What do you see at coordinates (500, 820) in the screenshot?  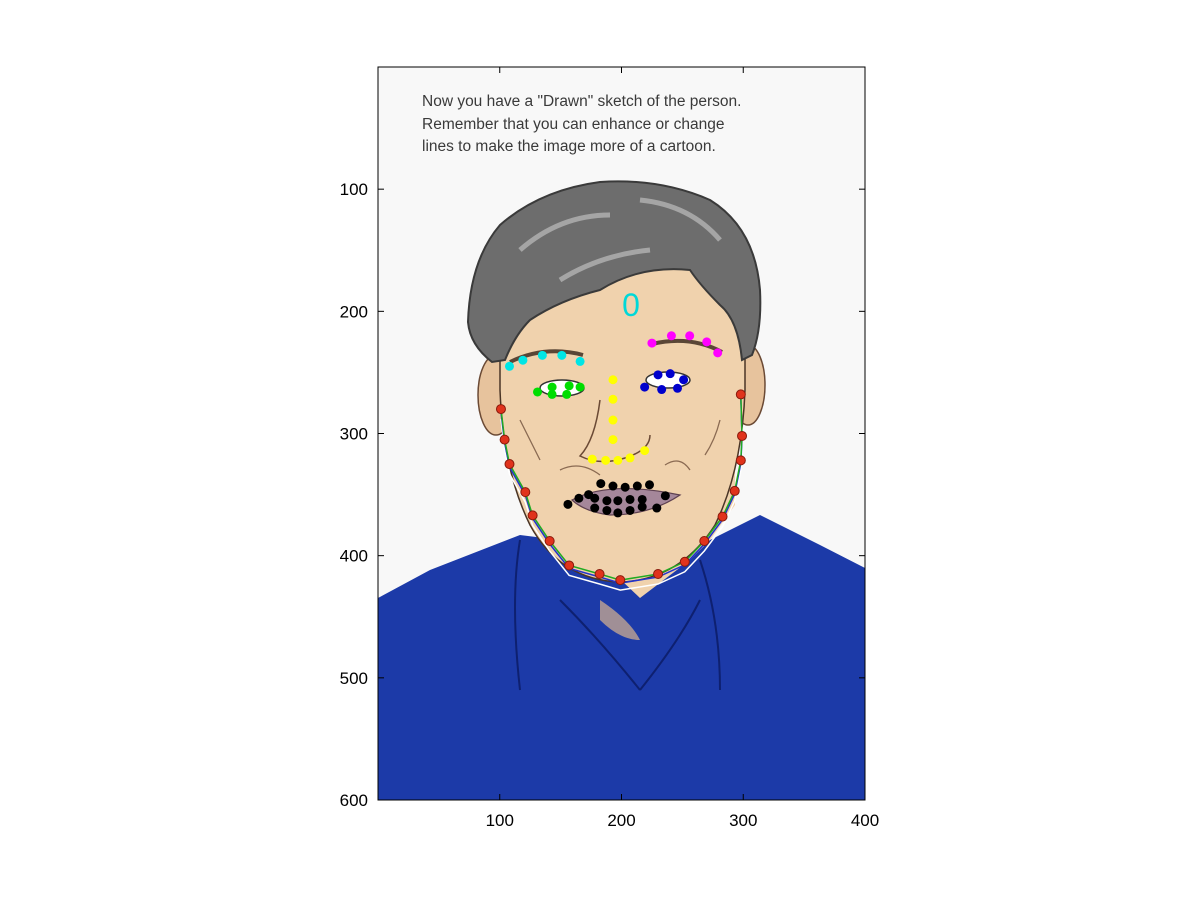 I see `x-tick-label: 100` at bounding box center [500, 820].